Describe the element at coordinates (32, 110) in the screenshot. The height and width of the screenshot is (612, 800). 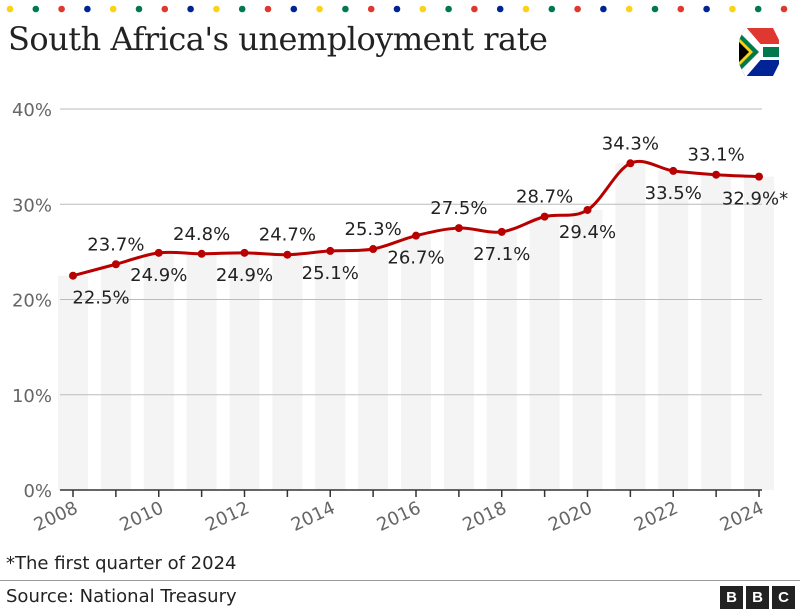
I see `y-tick-label: 40%` at that location.